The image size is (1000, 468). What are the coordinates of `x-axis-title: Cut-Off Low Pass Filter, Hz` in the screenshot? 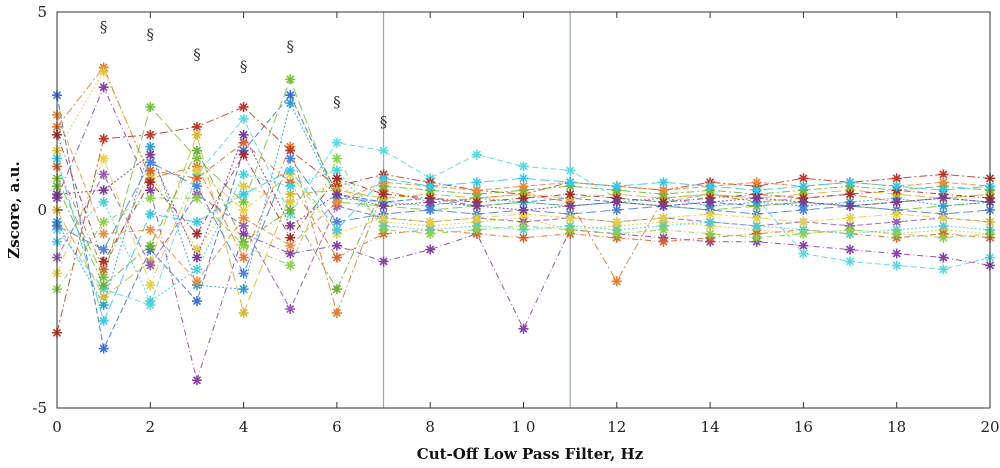 It's located at (530, 454).